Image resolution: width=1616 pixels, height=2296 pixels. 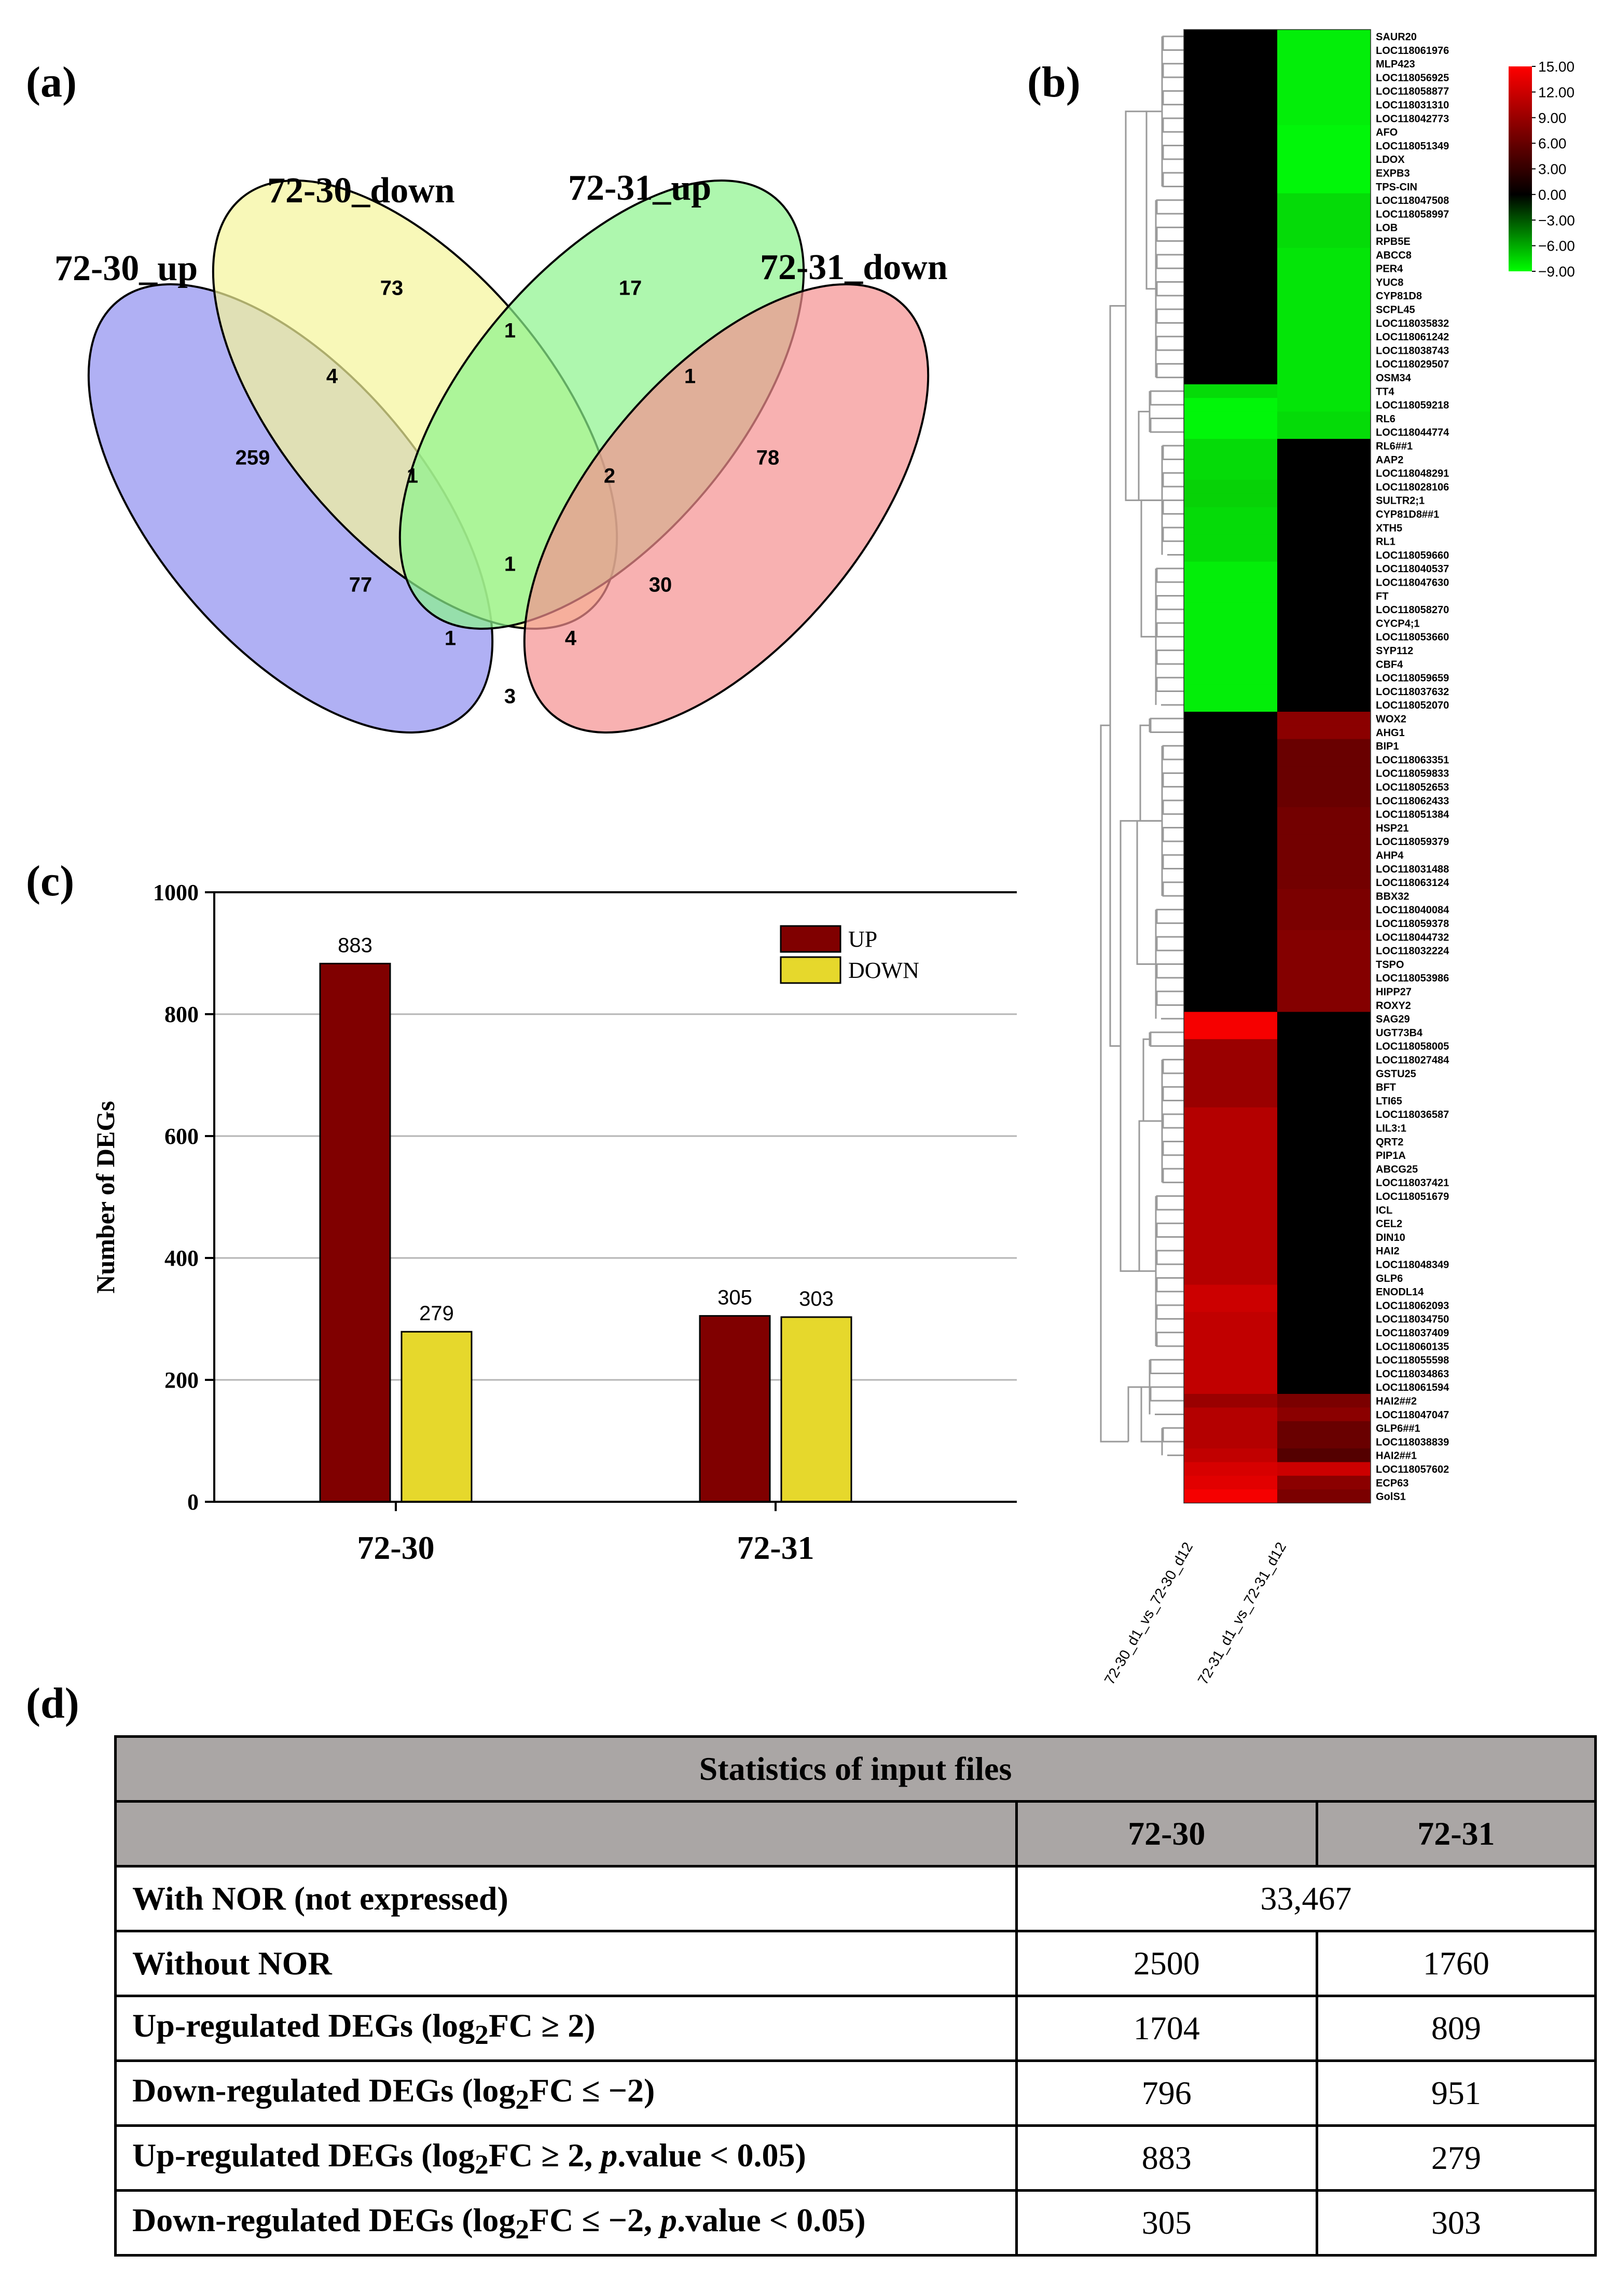 I want to click on heatmap-gene-label: BBX32, so click(x=1392, y=897).